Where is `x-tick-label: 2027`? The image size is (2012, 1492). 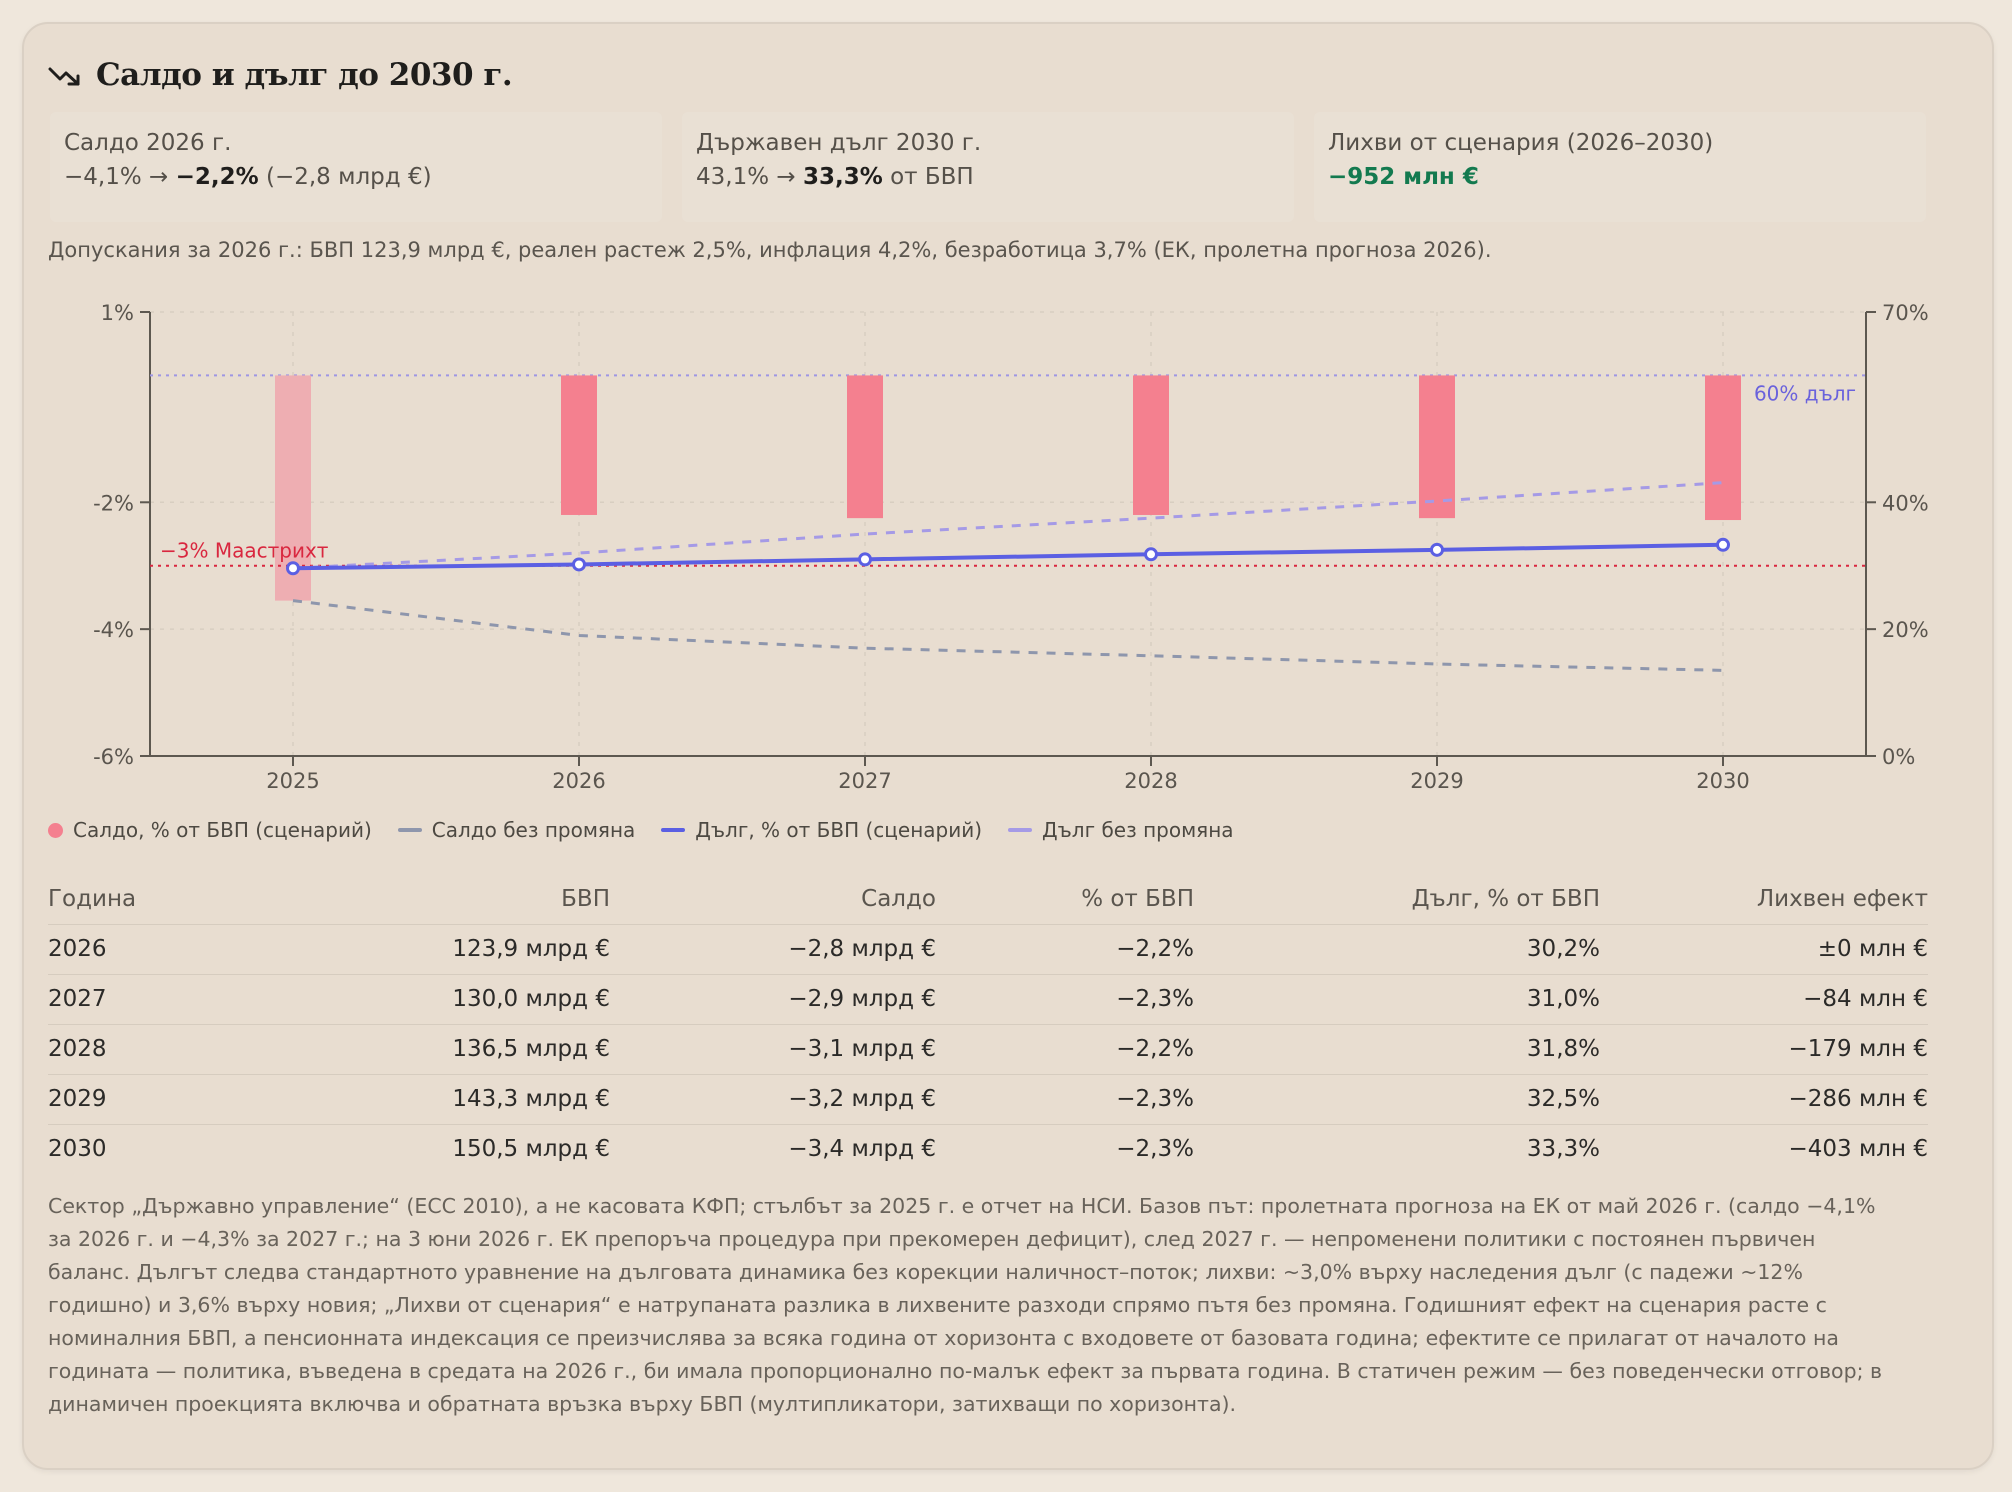
x-tick-label: 2027 is located at coordinates (864, 781).